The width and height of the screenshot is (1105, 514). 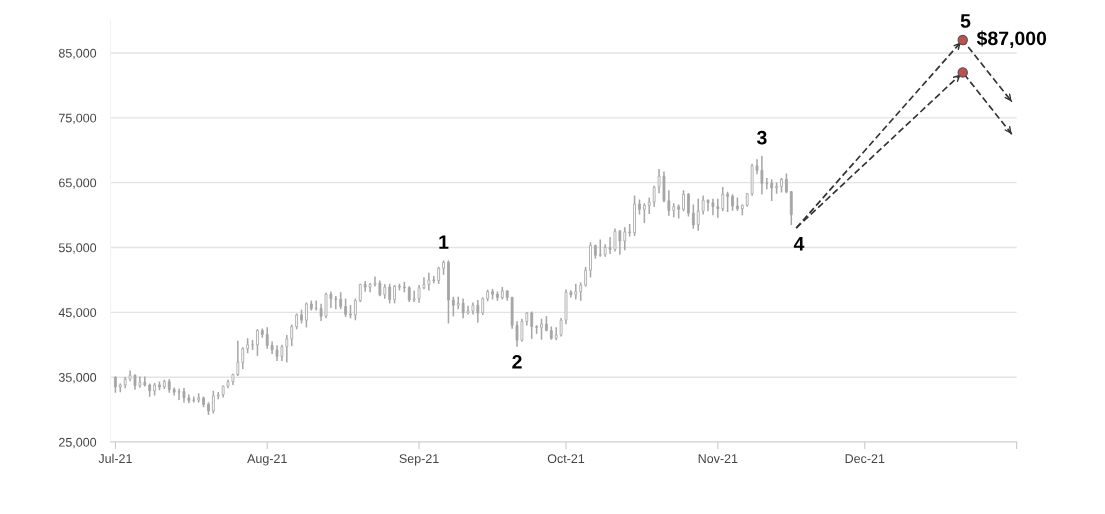 What do you see at coordinates (78, 443) in the screenshot?
I see `y-tick-label: 25,000` at bounding box center [78, 443].